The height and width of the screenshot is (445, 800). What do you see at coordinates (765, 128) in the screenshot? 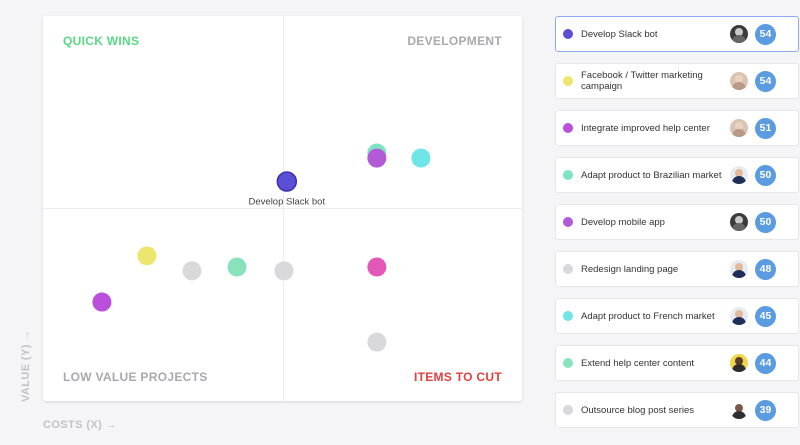
I see `score-badge: 51` at bounding box center [765, 128].